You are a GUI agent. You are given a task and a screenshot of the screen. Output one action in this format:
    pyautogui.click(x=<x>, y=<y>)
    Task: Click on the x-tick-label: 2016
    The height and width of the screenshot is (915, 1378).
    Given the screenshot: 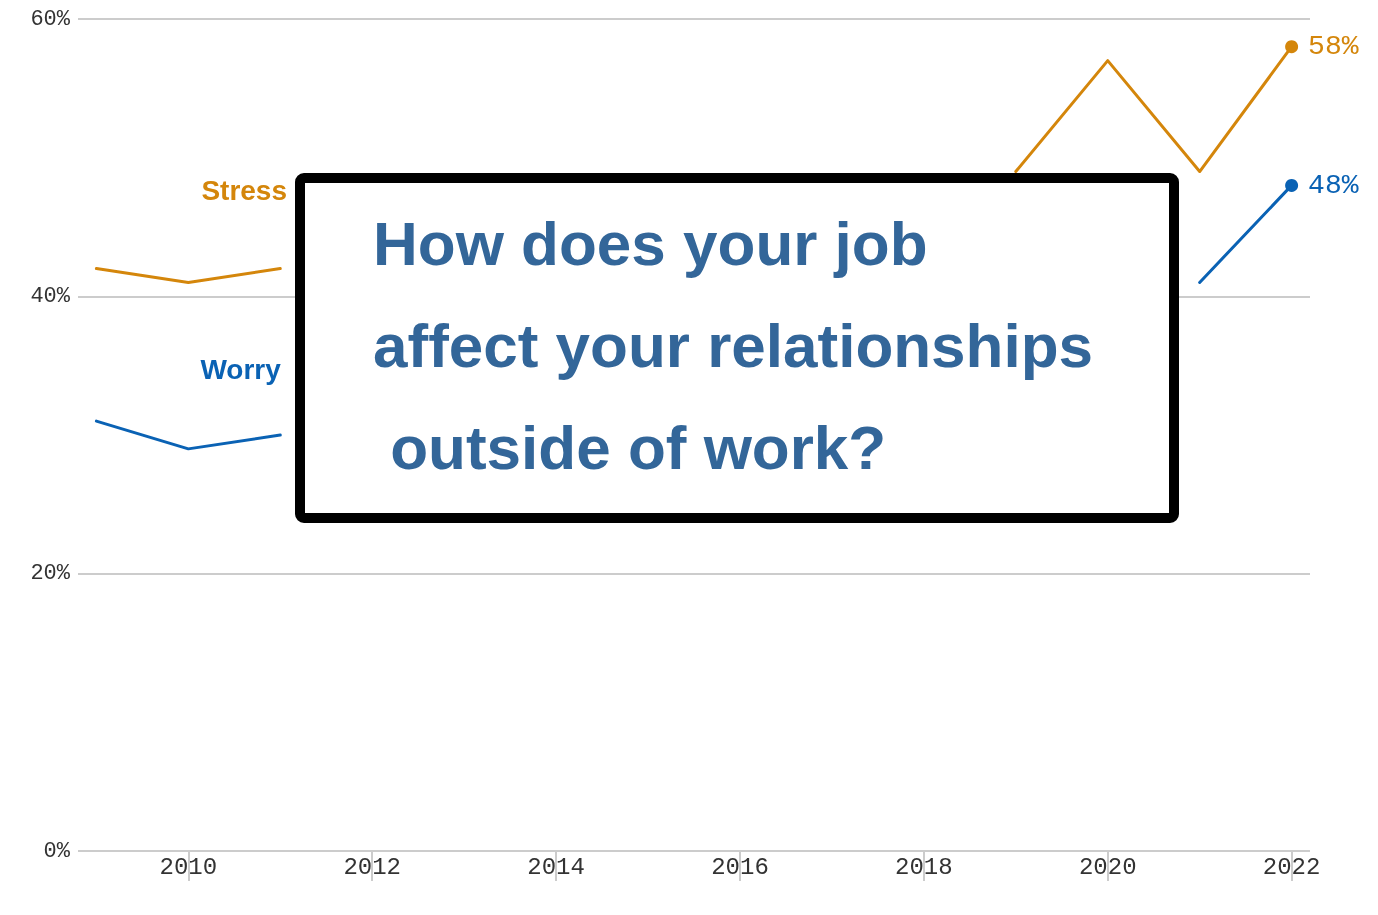 What is the action you would take?
    pyautogui.click(x=740, y=867)
    